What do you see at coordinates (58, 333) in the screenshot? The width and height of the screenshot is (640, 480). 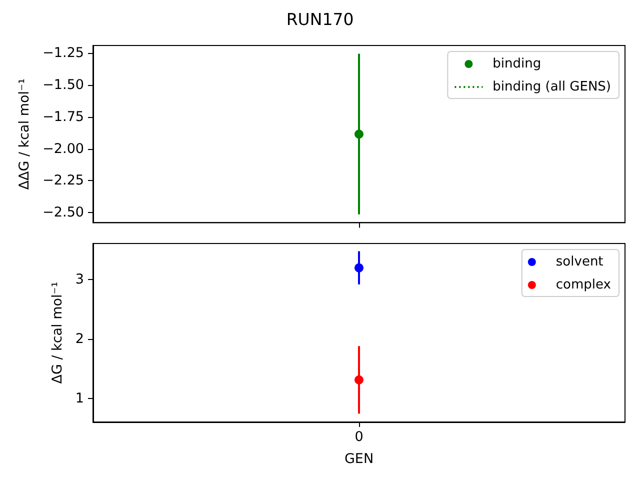 I see `y-axis-title: ΔG / kcal mol⁻¹` at bounding box center [58, 333].